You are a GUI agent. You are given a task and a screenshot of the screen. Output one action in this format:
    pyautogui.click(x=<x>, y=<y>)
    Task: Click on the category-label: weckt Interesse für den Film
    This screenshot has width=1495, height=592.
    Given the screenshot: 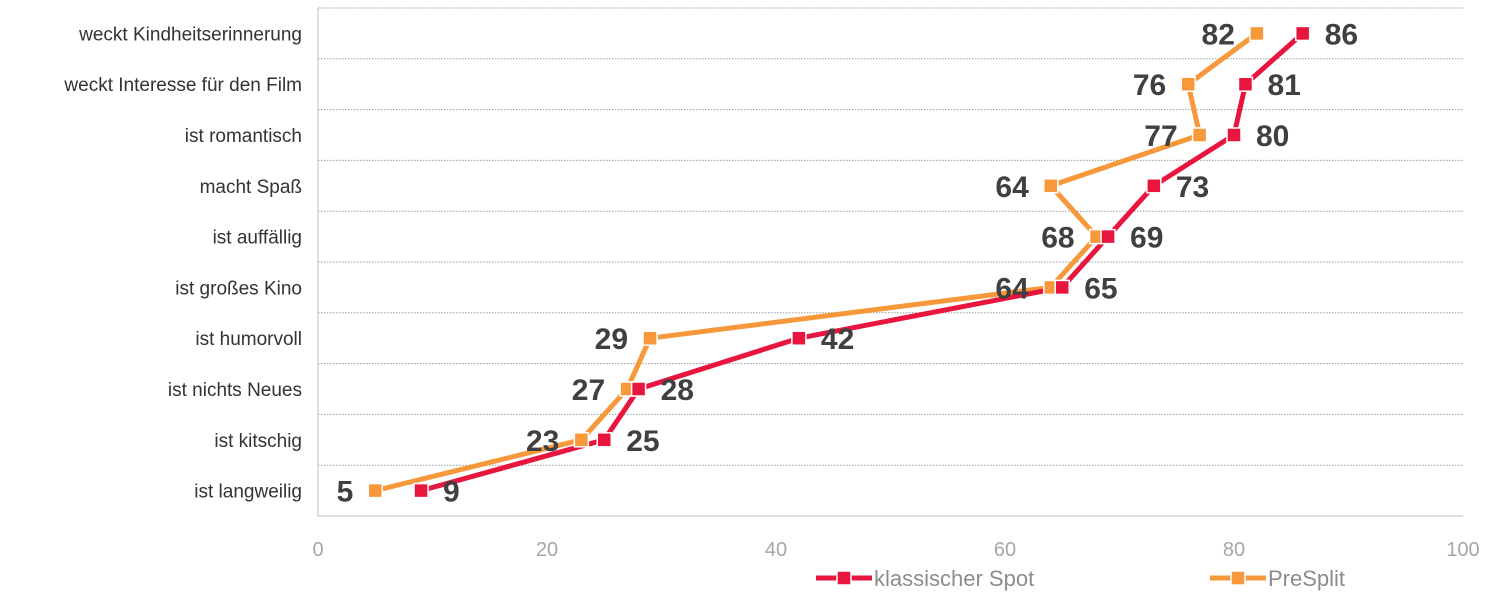 What is the action you would take?
    pyautogui.click(x=182, y=85)
    